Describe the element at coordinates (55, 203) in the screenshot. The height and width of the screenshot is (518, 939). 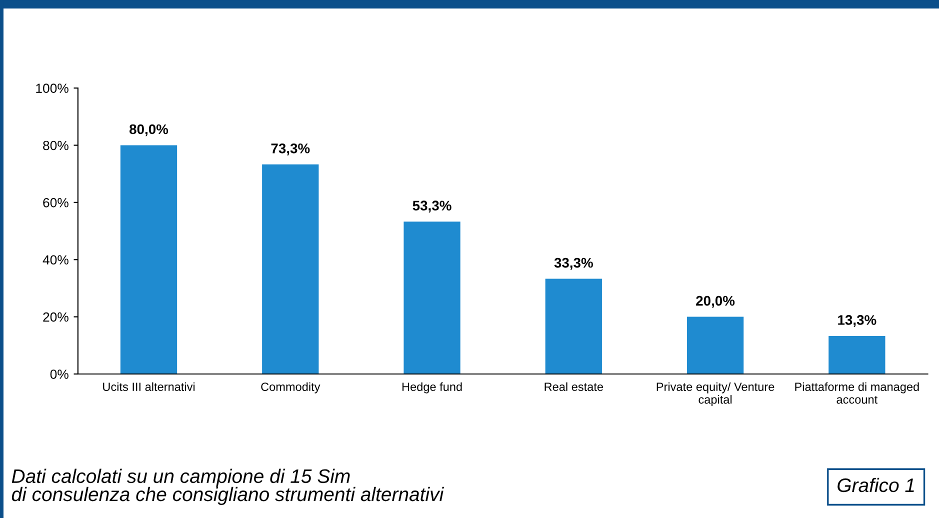
I see `y-tick-label: 60%` at that location.